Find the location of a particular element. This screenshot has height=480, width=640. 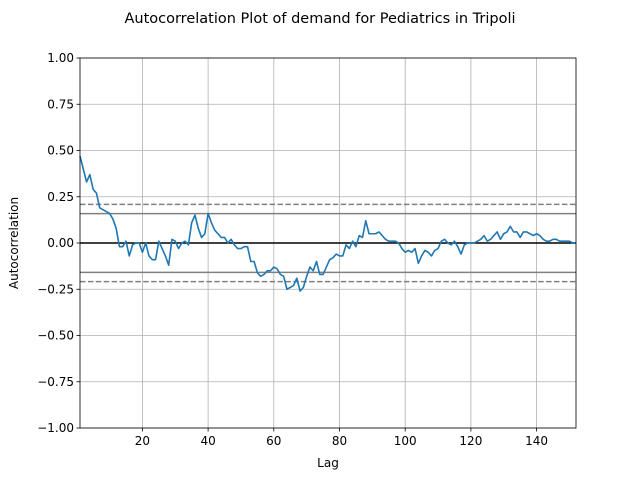

y-axis-ticks: −1.00 −0.75 −0.50 −0.25 0.00 0.25 0.50 0.75 1.00 is located at coordinates (58, 243).